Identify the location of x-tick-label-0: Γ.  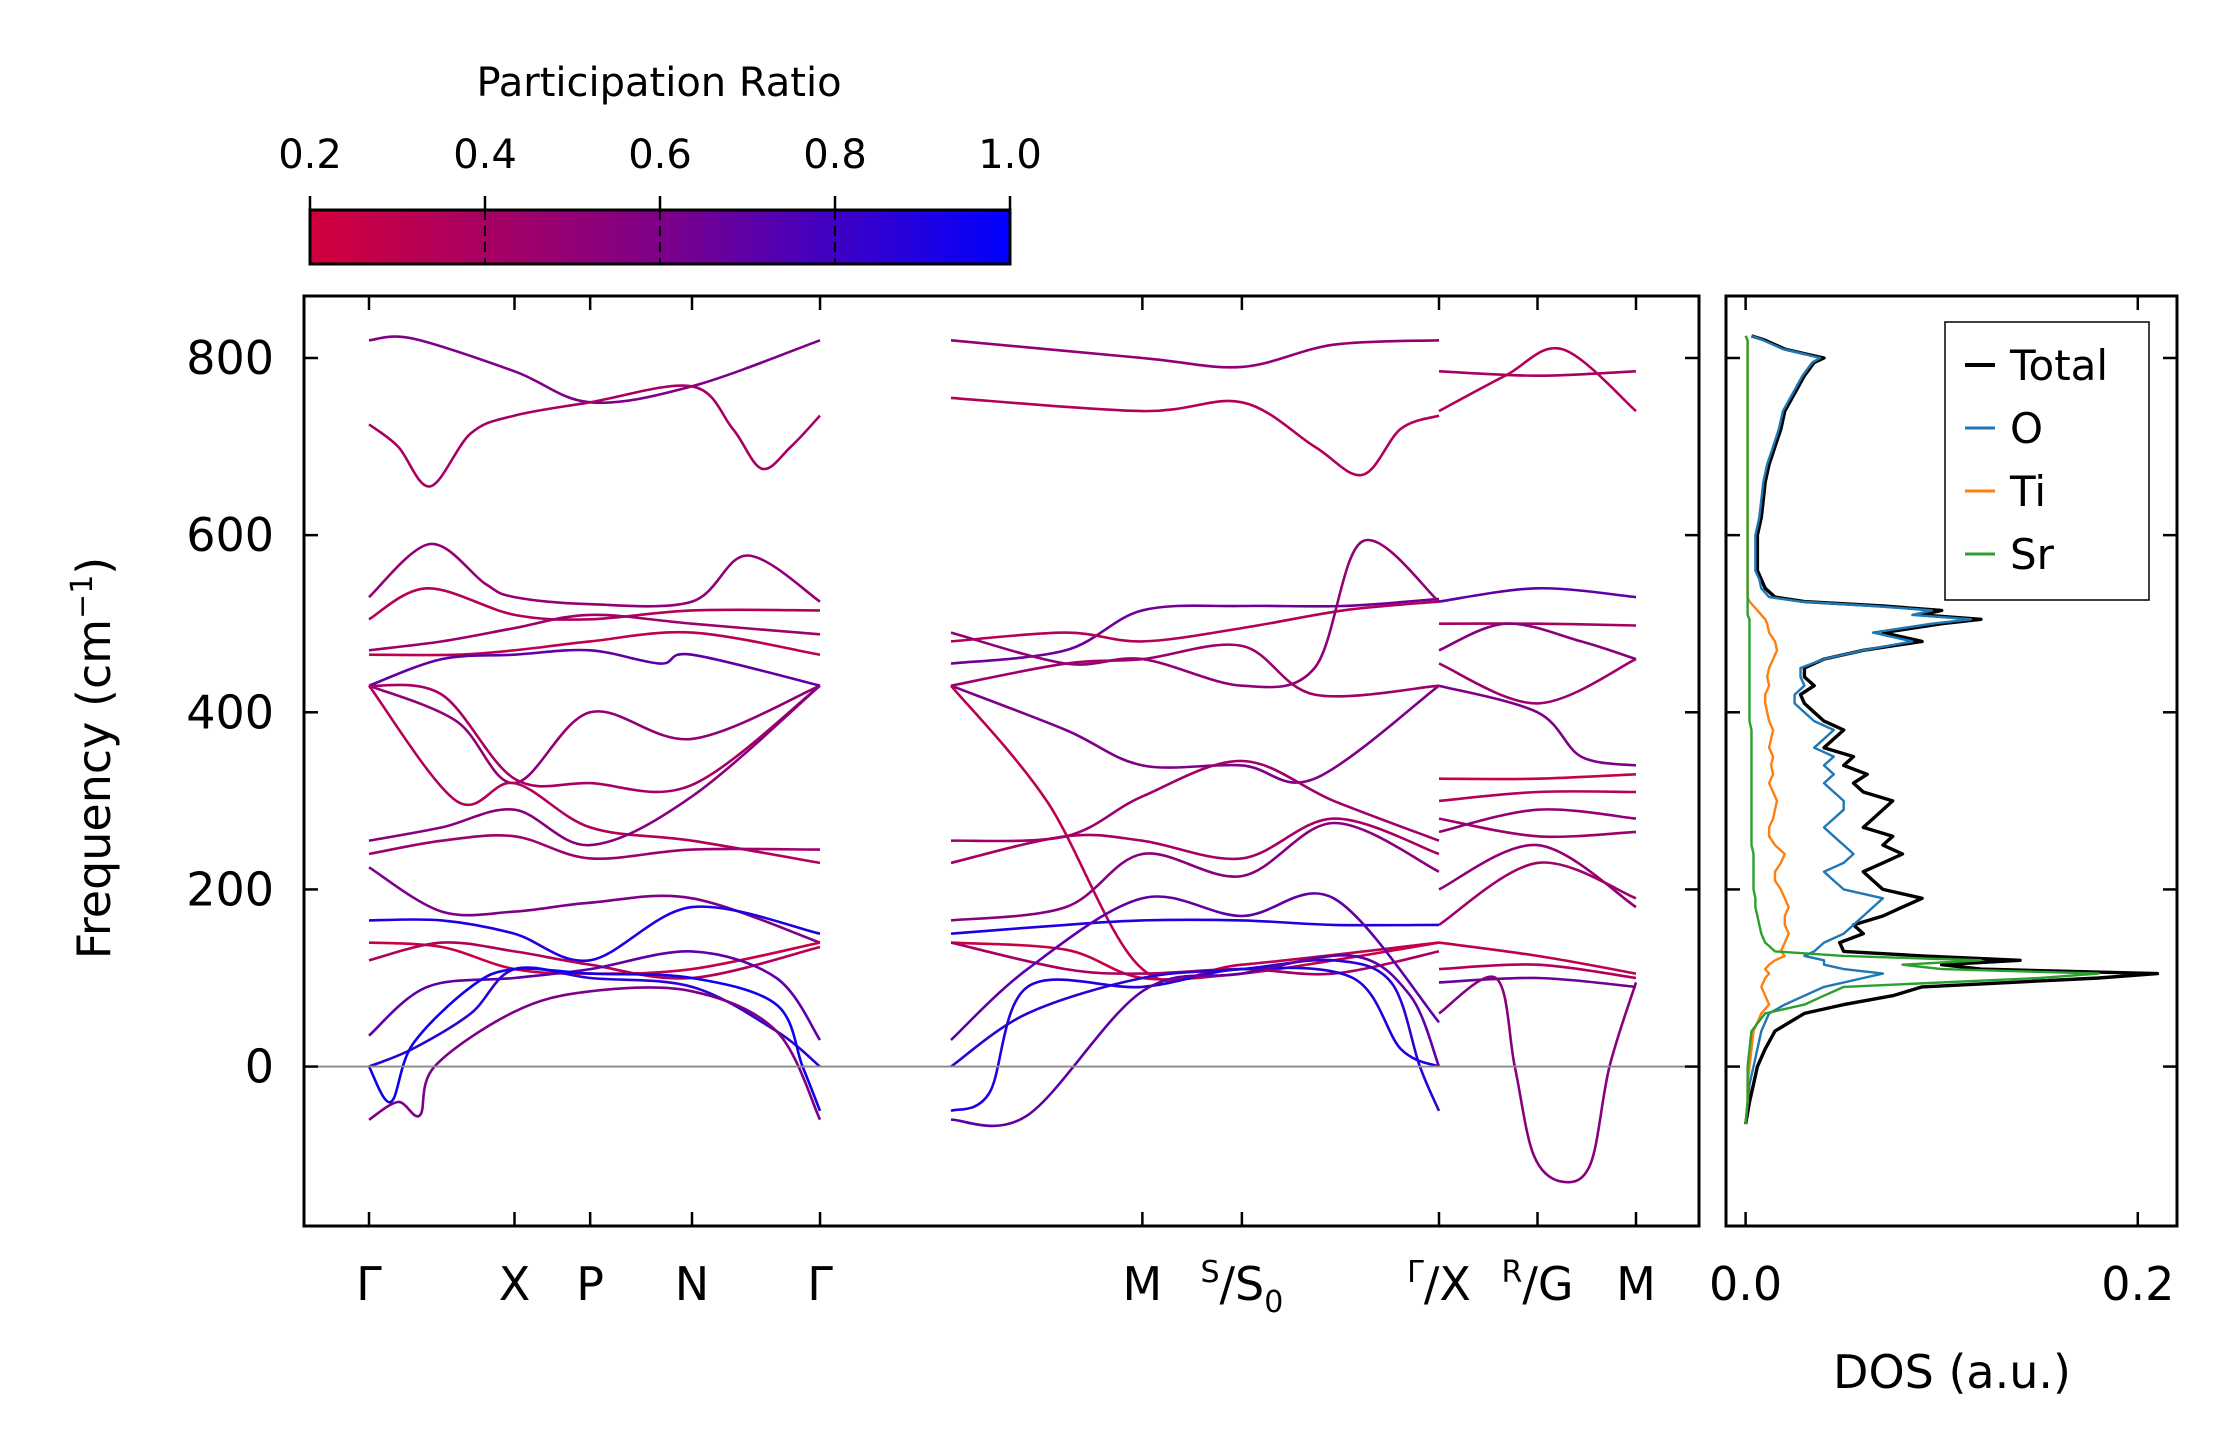
(369, 1284).